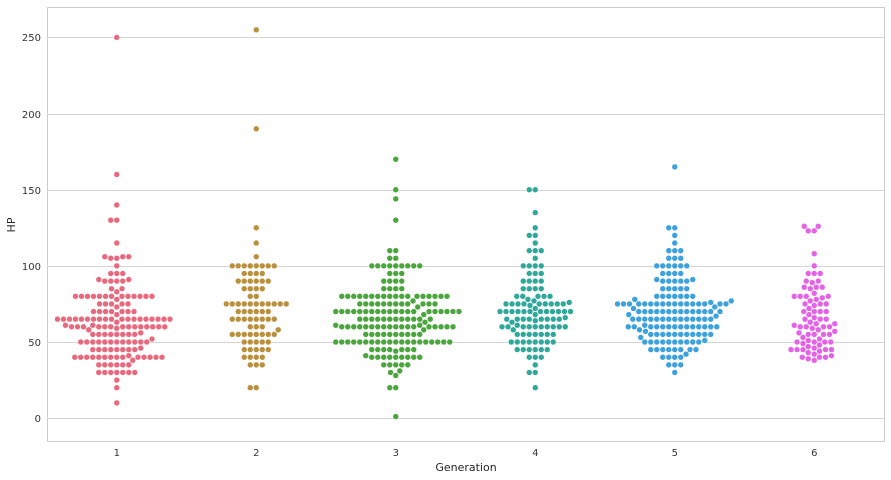 Image resolution: width=891 pixels, height=480 pixels. I want to click on y-tick-label: 200, so click(31, 115).